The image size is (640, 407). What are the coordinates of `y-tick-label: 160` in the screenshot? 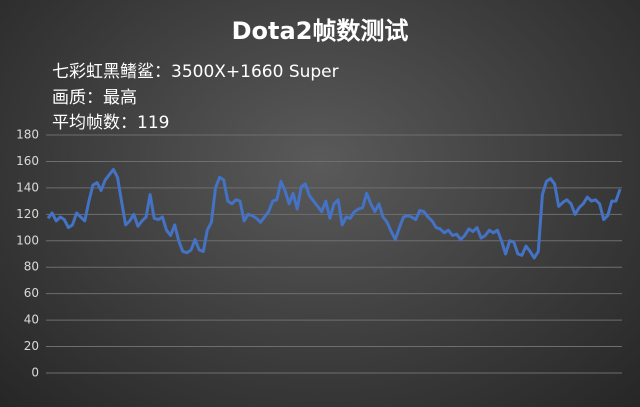 It's located at (27, 161).